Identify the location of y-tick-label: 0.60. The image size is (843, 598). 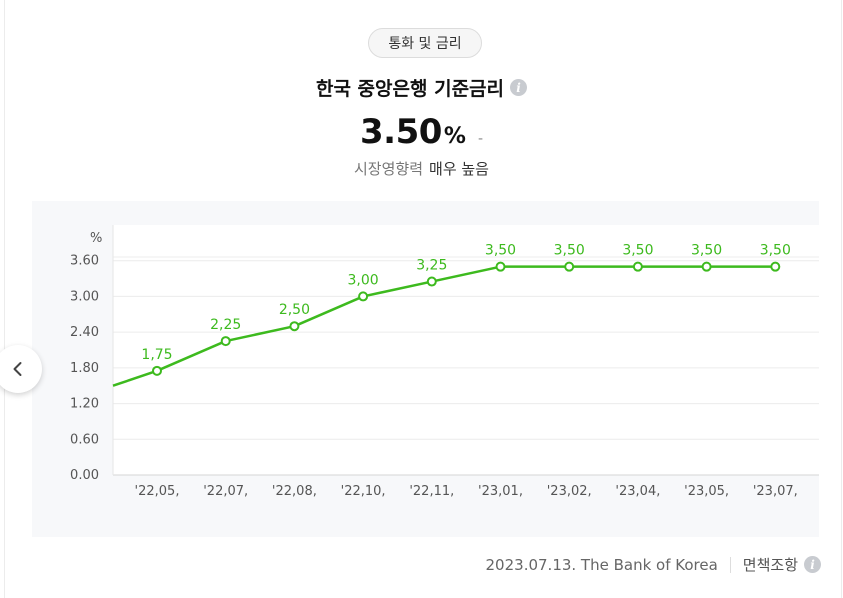
(84, 439).